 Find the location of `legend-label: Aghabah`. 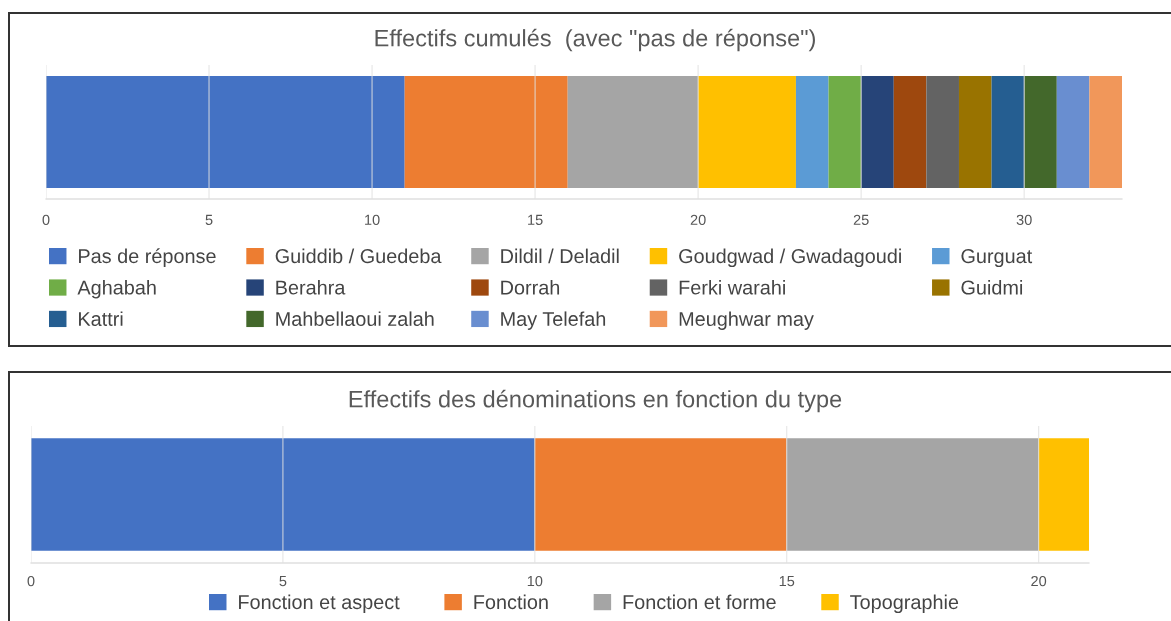

legend-label: Aghabah is located at coordinates (116, 289).